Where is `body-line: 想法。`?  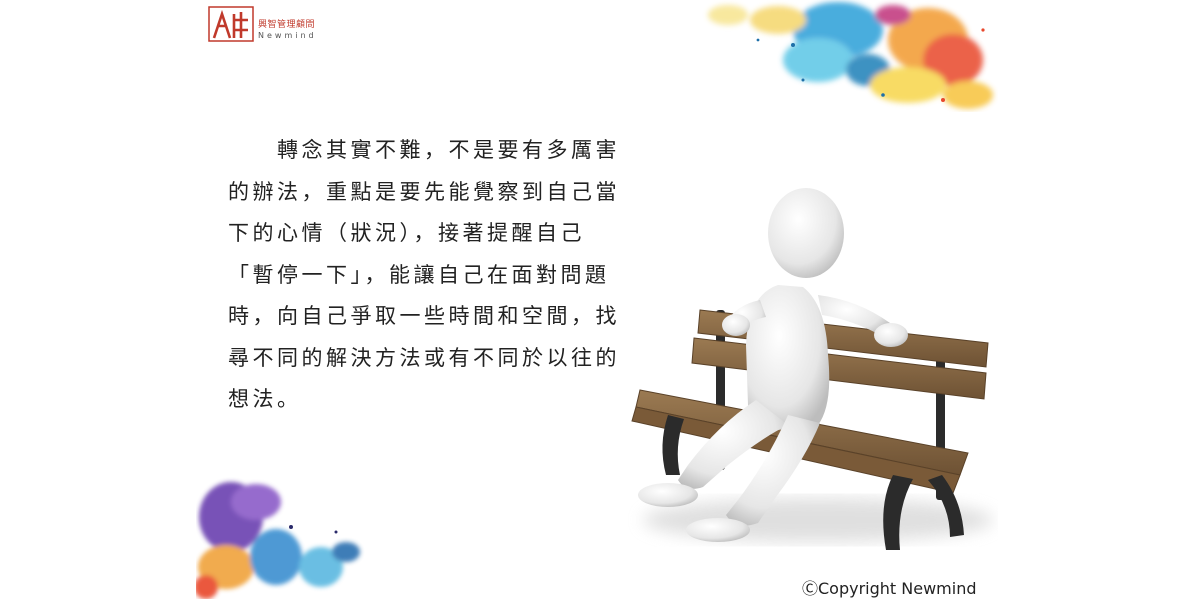 body-line: 想法。 is located at coordinates (265, 399).